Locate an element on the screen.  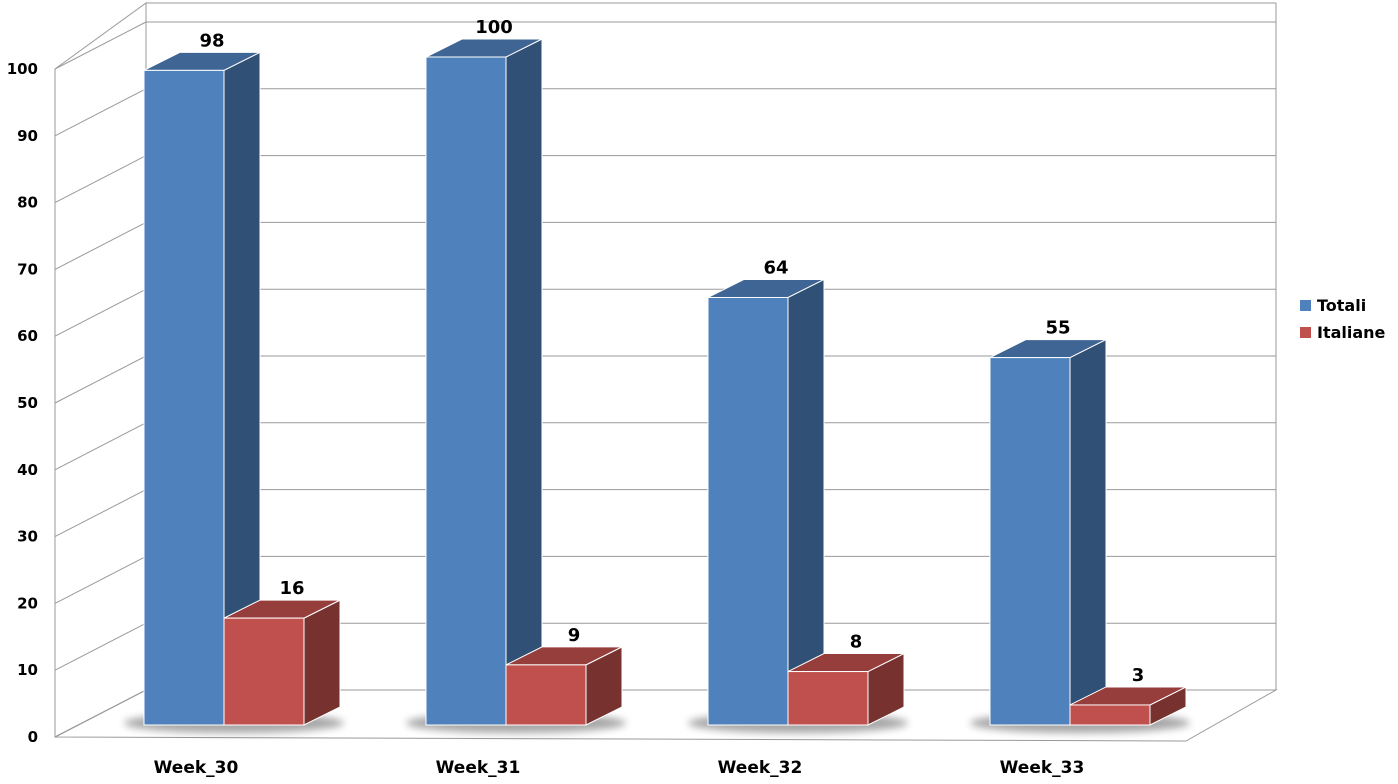
left-wall is located at coordinates (100, 370).